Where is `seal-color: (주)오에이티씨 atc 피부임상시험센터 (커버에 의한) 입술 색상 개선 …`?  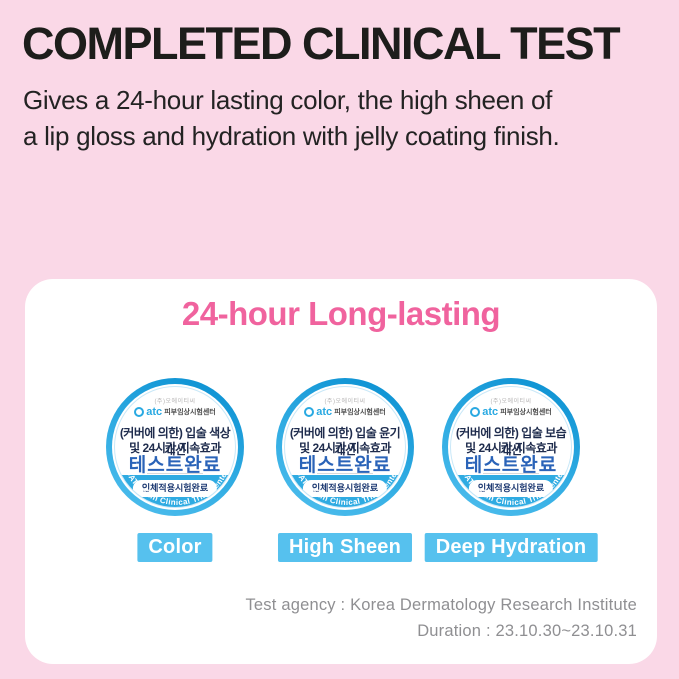
seal-color: (주)오에이티씨 atc 피부임상시험센터 (커버에 의한) 입술 색상 개선 … is located at coordinates (175, 447).